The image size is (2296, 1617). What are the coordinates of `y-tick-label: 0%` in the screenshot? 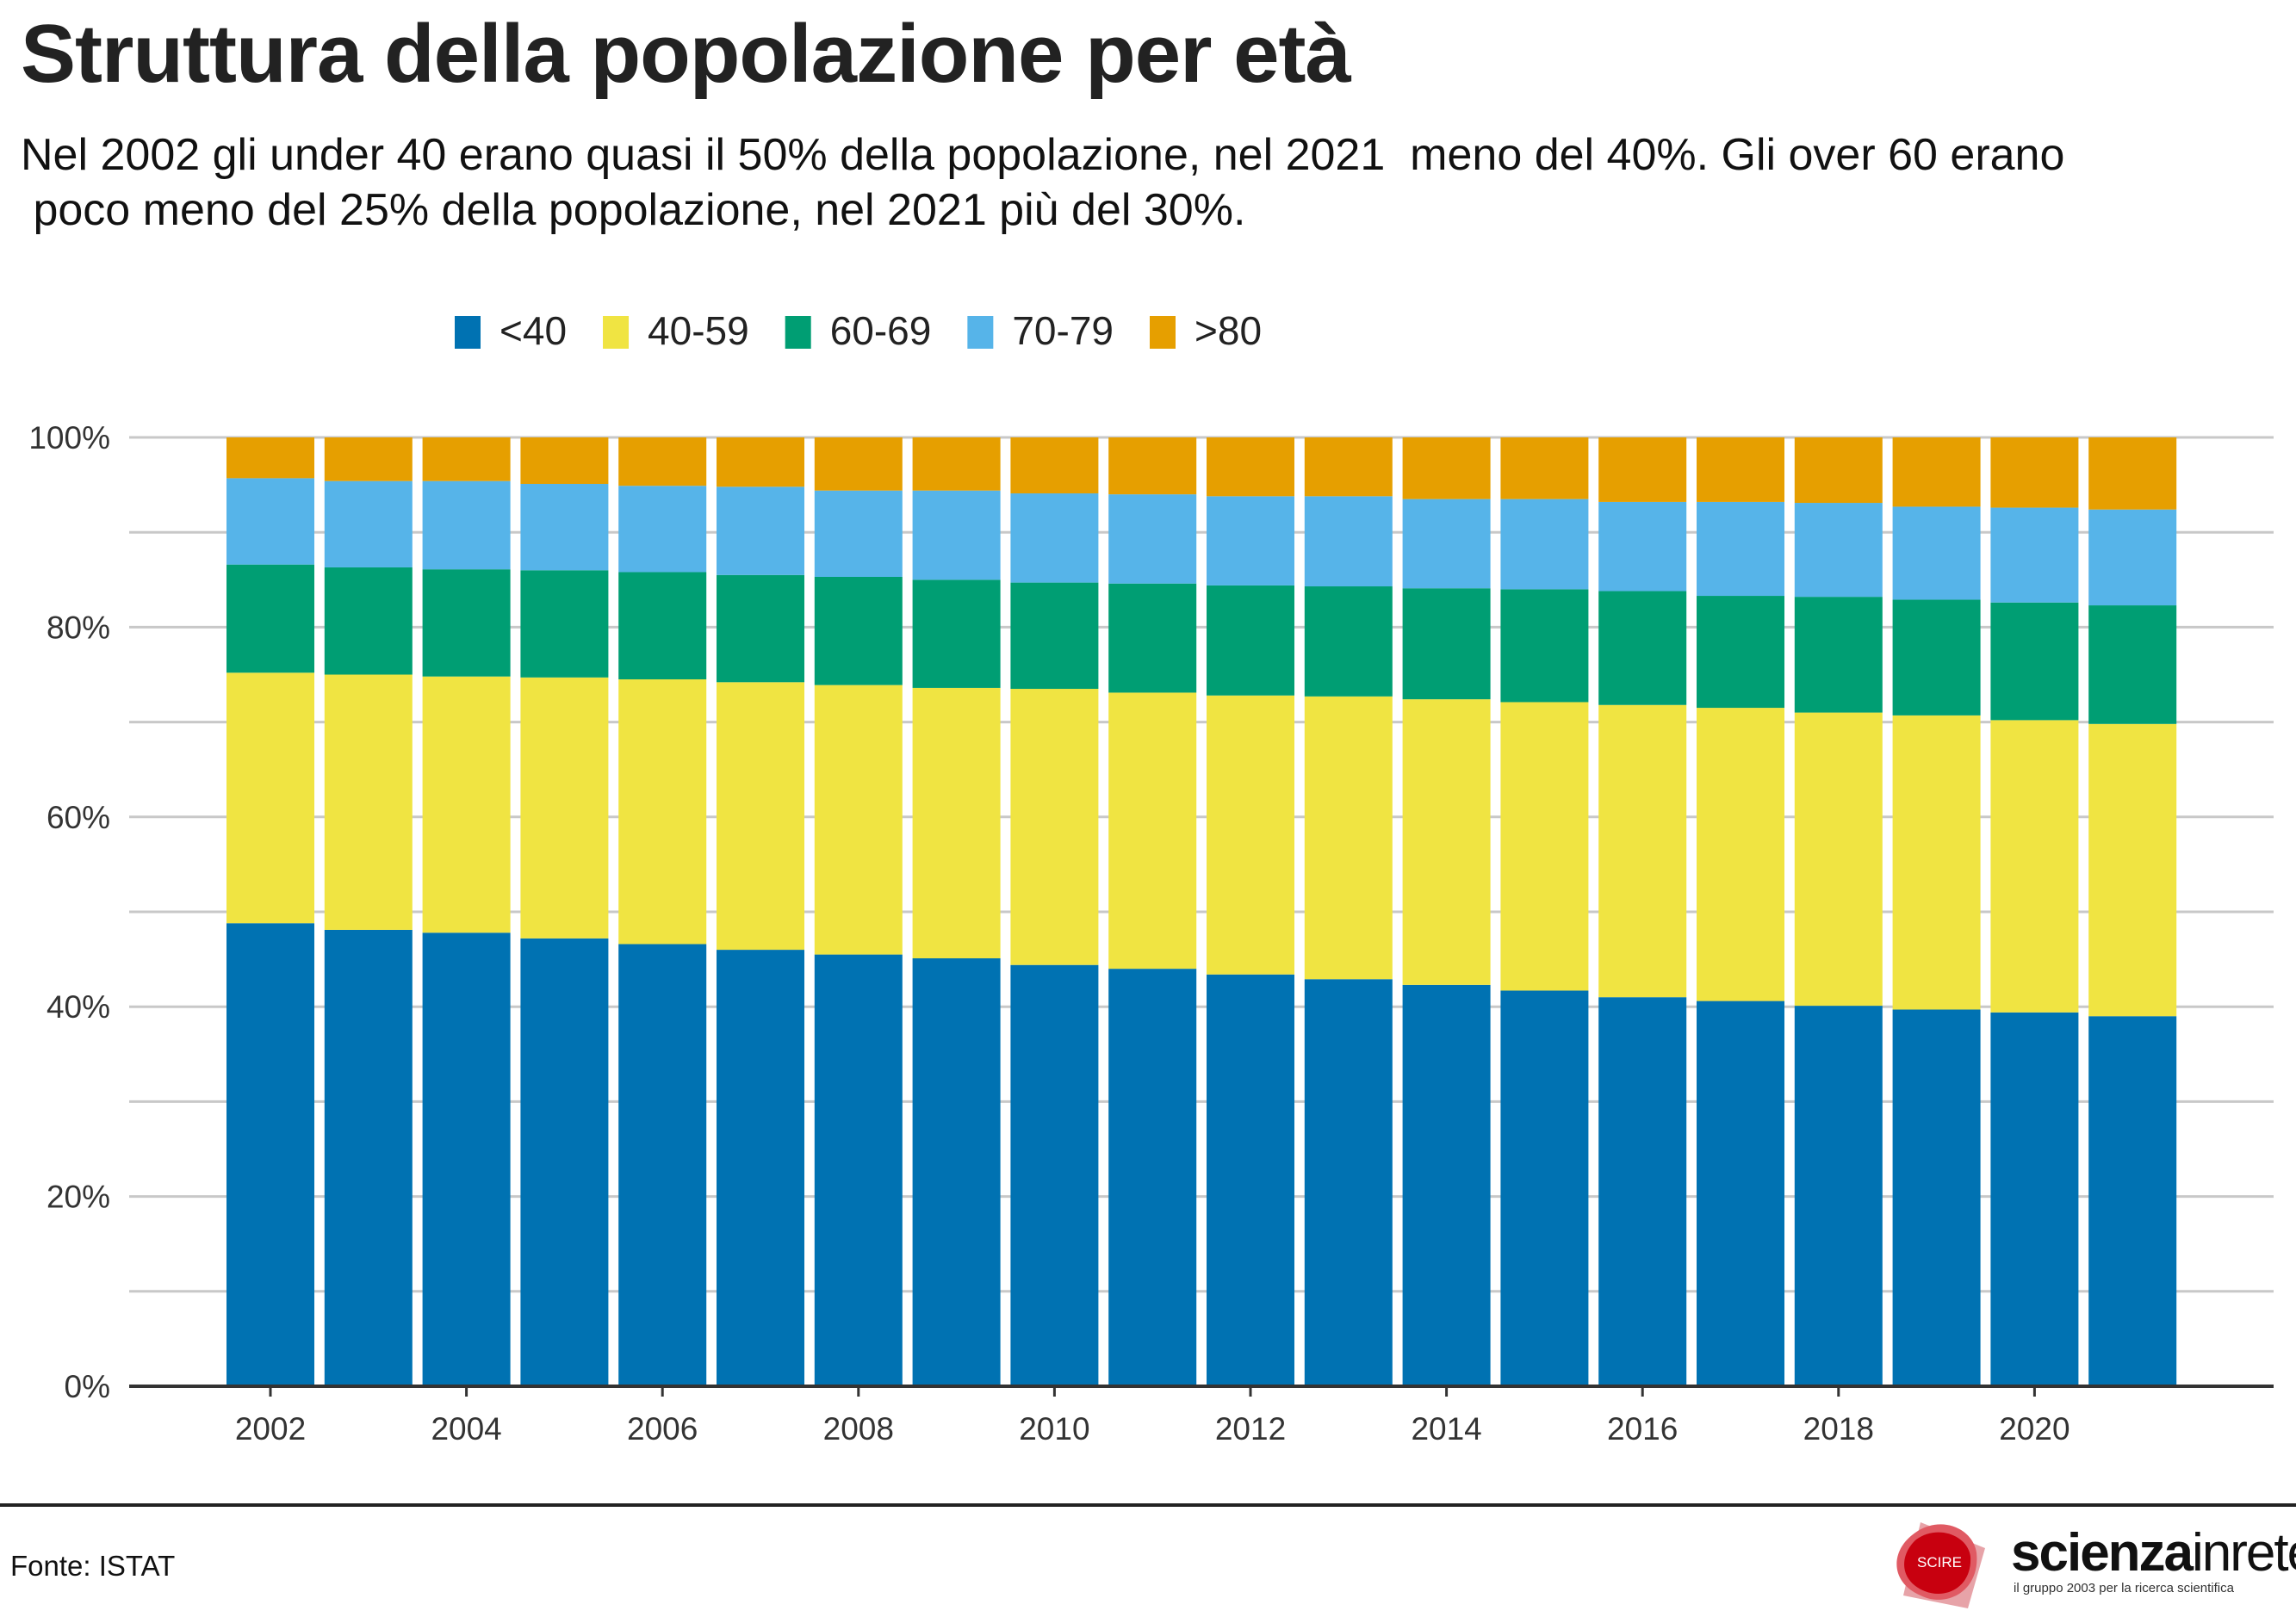 It's located at (87, 1387).